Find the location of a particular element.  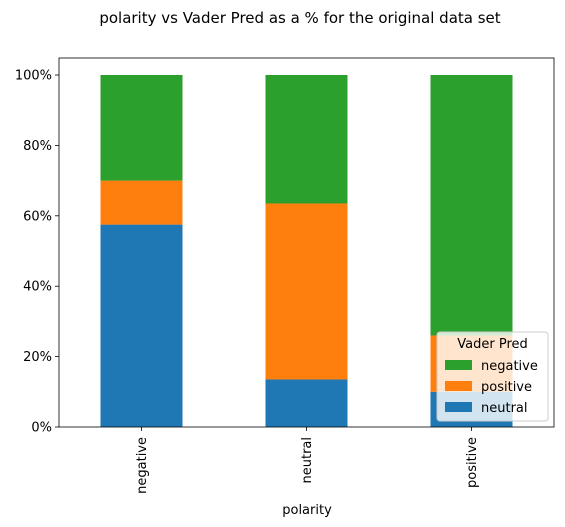

bar-neutral-neutral is located at coordinates (306, 403).